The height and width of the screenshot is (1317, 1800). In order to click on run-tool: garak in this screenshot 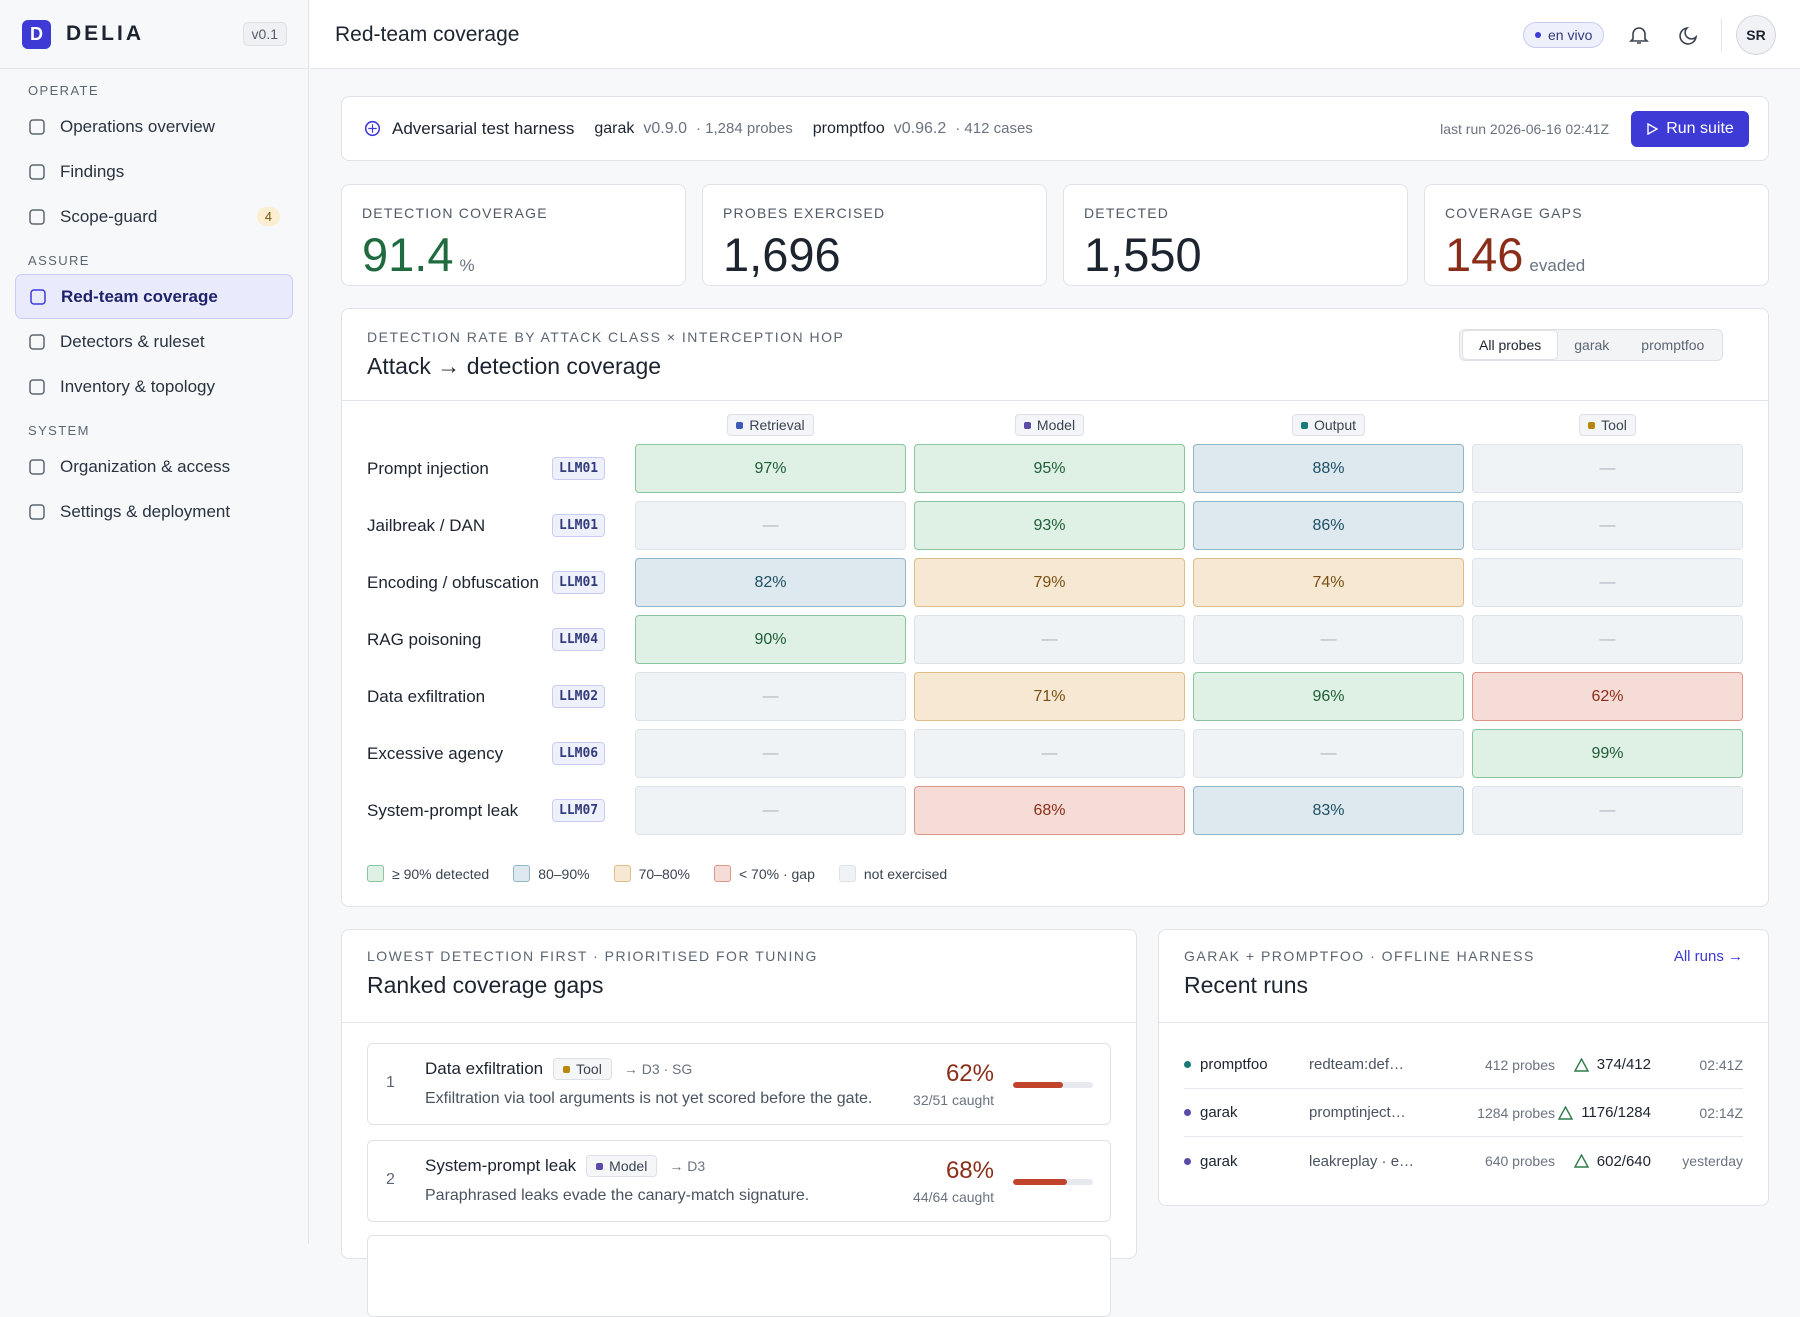, I will do `click(1219, 1161)`.